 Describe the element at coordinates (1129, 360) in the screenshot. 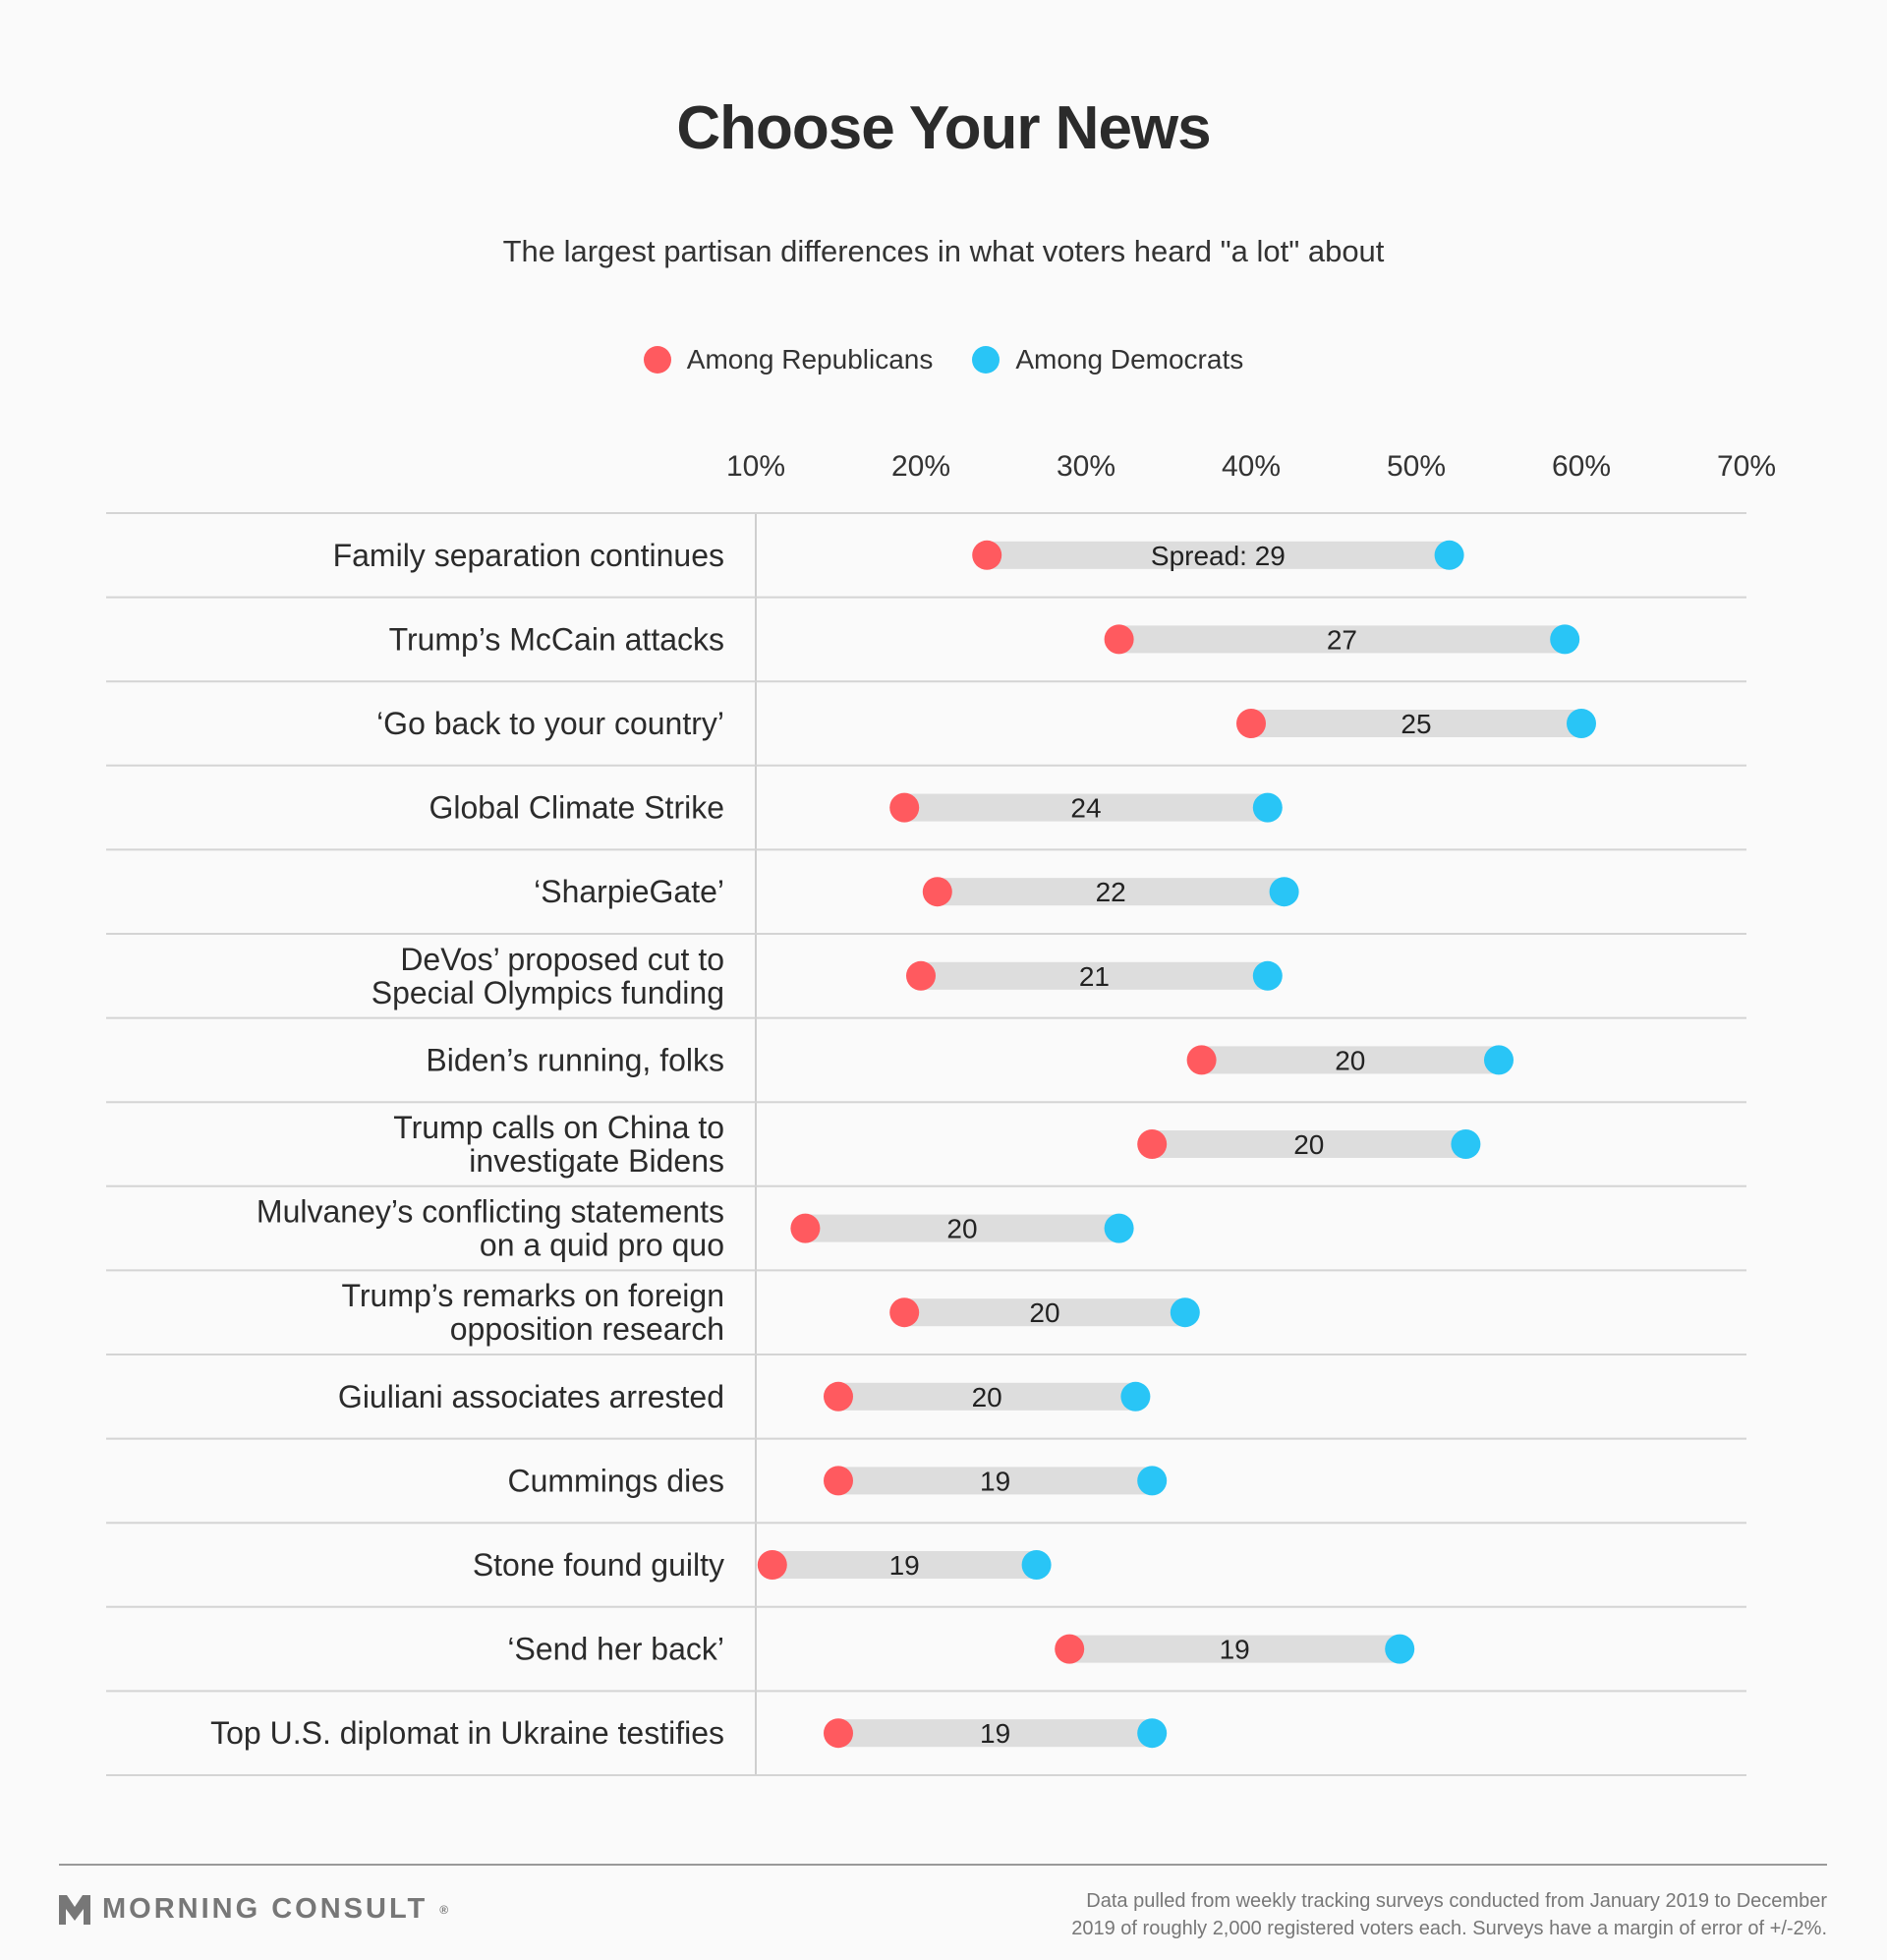

I see `legend-label: Among Democrats` at that location.